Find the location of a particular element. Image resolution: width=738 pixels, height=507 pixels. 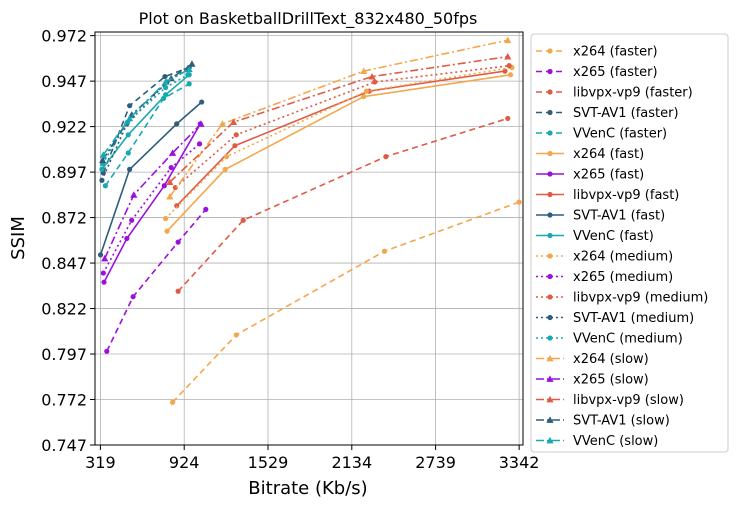

legend-item-x265-fast: x265 (fast) is located at coordinates (590, 175).